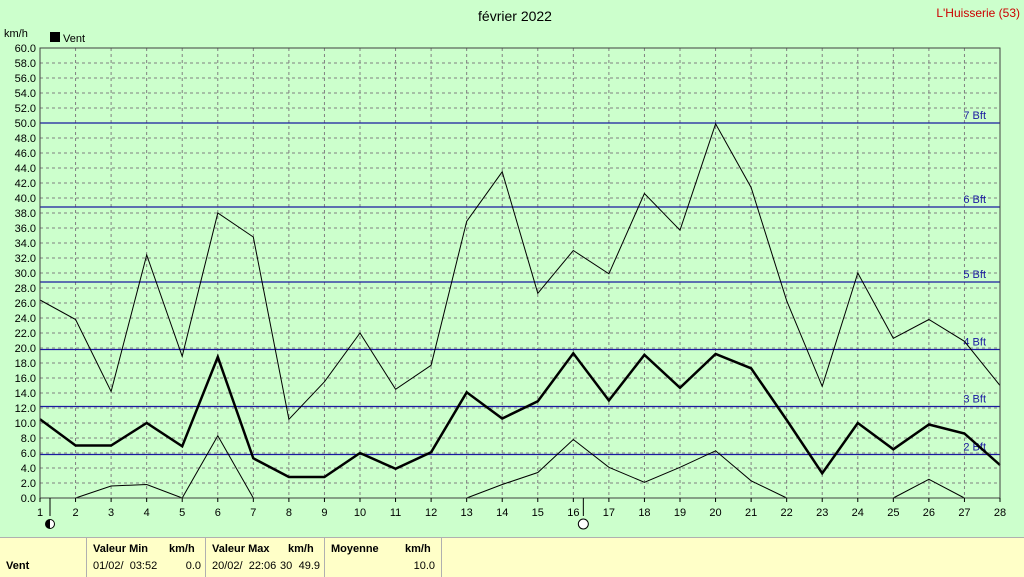 The image size is (1024, 577). What do you see at coordinates (25, 139) in the screenshot?
I see `y-tick-label: 48.0` at bounding box center [25, 139].